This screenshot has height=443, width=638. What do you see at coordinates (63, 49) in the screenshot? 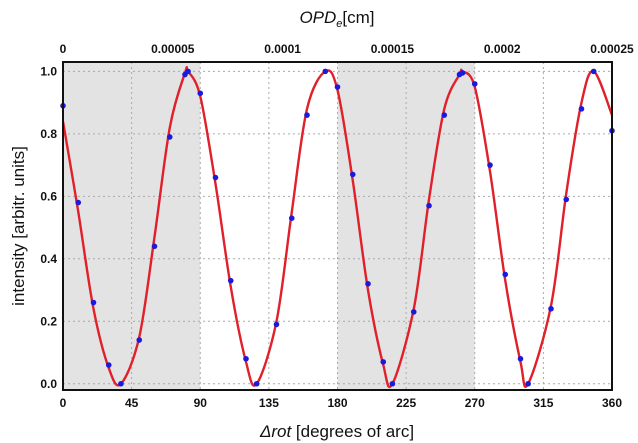
I see `top-tick-label: 0` at bounding box center [63, 49].